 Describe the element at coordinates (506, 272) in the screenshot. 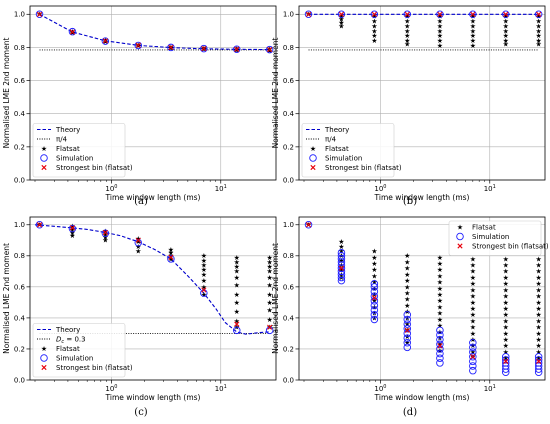

I see `d-flatsat-point-6-2: ★` at that location.